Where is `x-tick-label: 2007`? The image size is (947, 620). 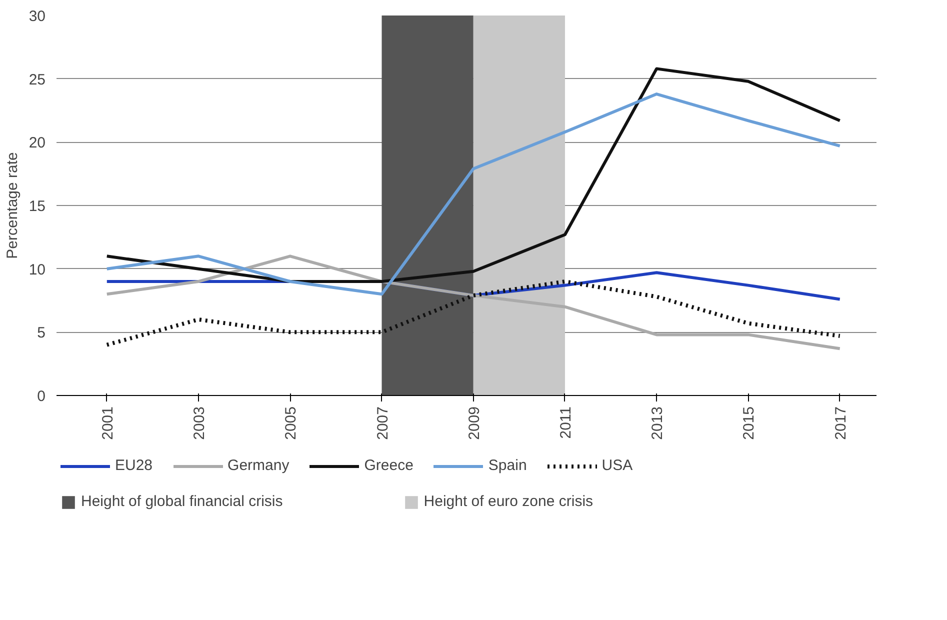 x-tick-label: 2007 is located at coordinates (383, 423).